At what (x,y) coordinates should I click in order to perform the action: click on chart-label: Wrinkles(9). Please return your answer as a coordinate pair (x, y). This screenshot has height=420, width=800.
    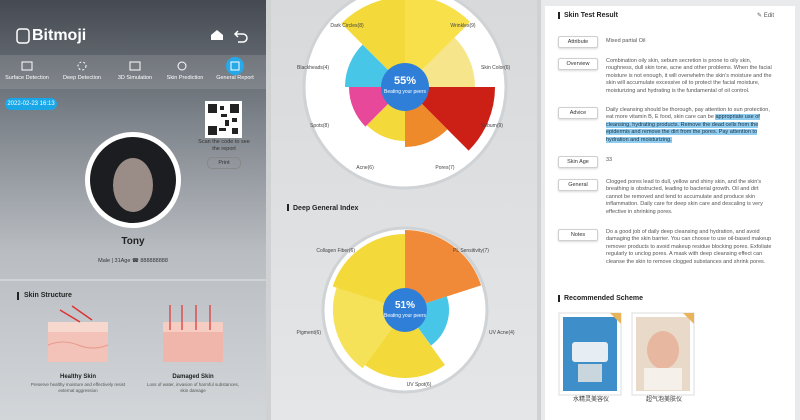
    Looking at the image, I should click on (463, 26).